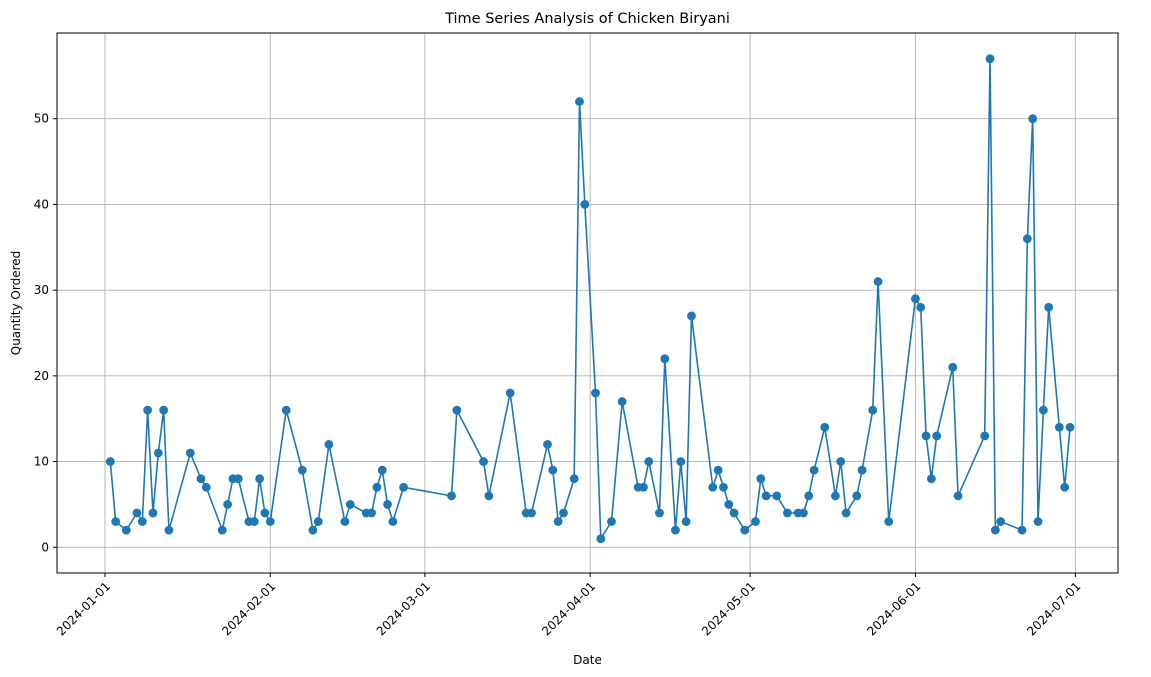 Image resolution: width=1151 pixels, height=677 pixels. I want to click on y-tick-label: 30, so click(41, 290).